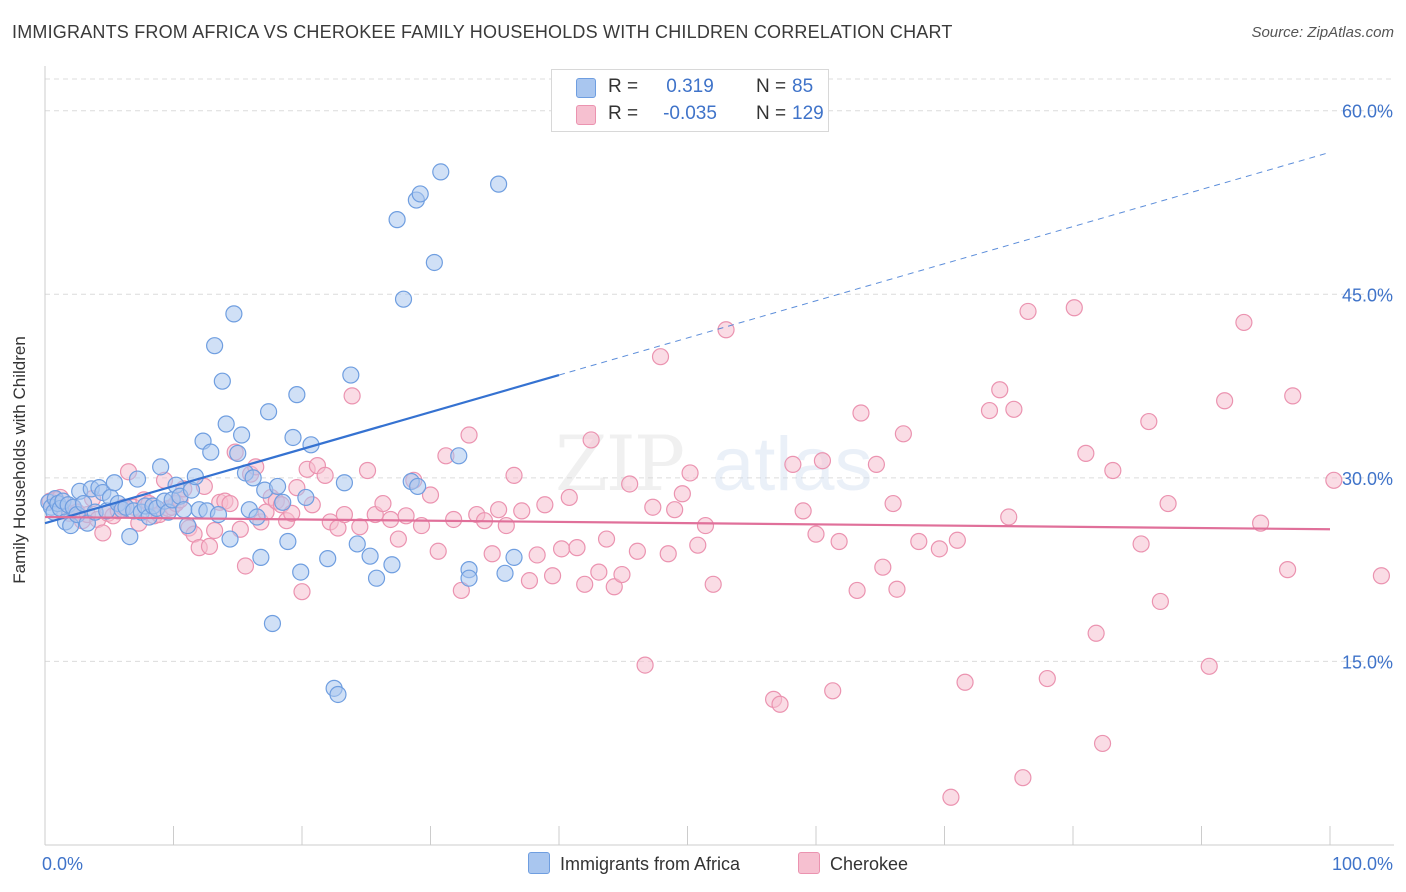 This screenshot has height=892, width=1406. What do you see at coordinates (586, 88) in the screenshot?
I see `legend-swatch-africa` at bounding box center [586, 88].